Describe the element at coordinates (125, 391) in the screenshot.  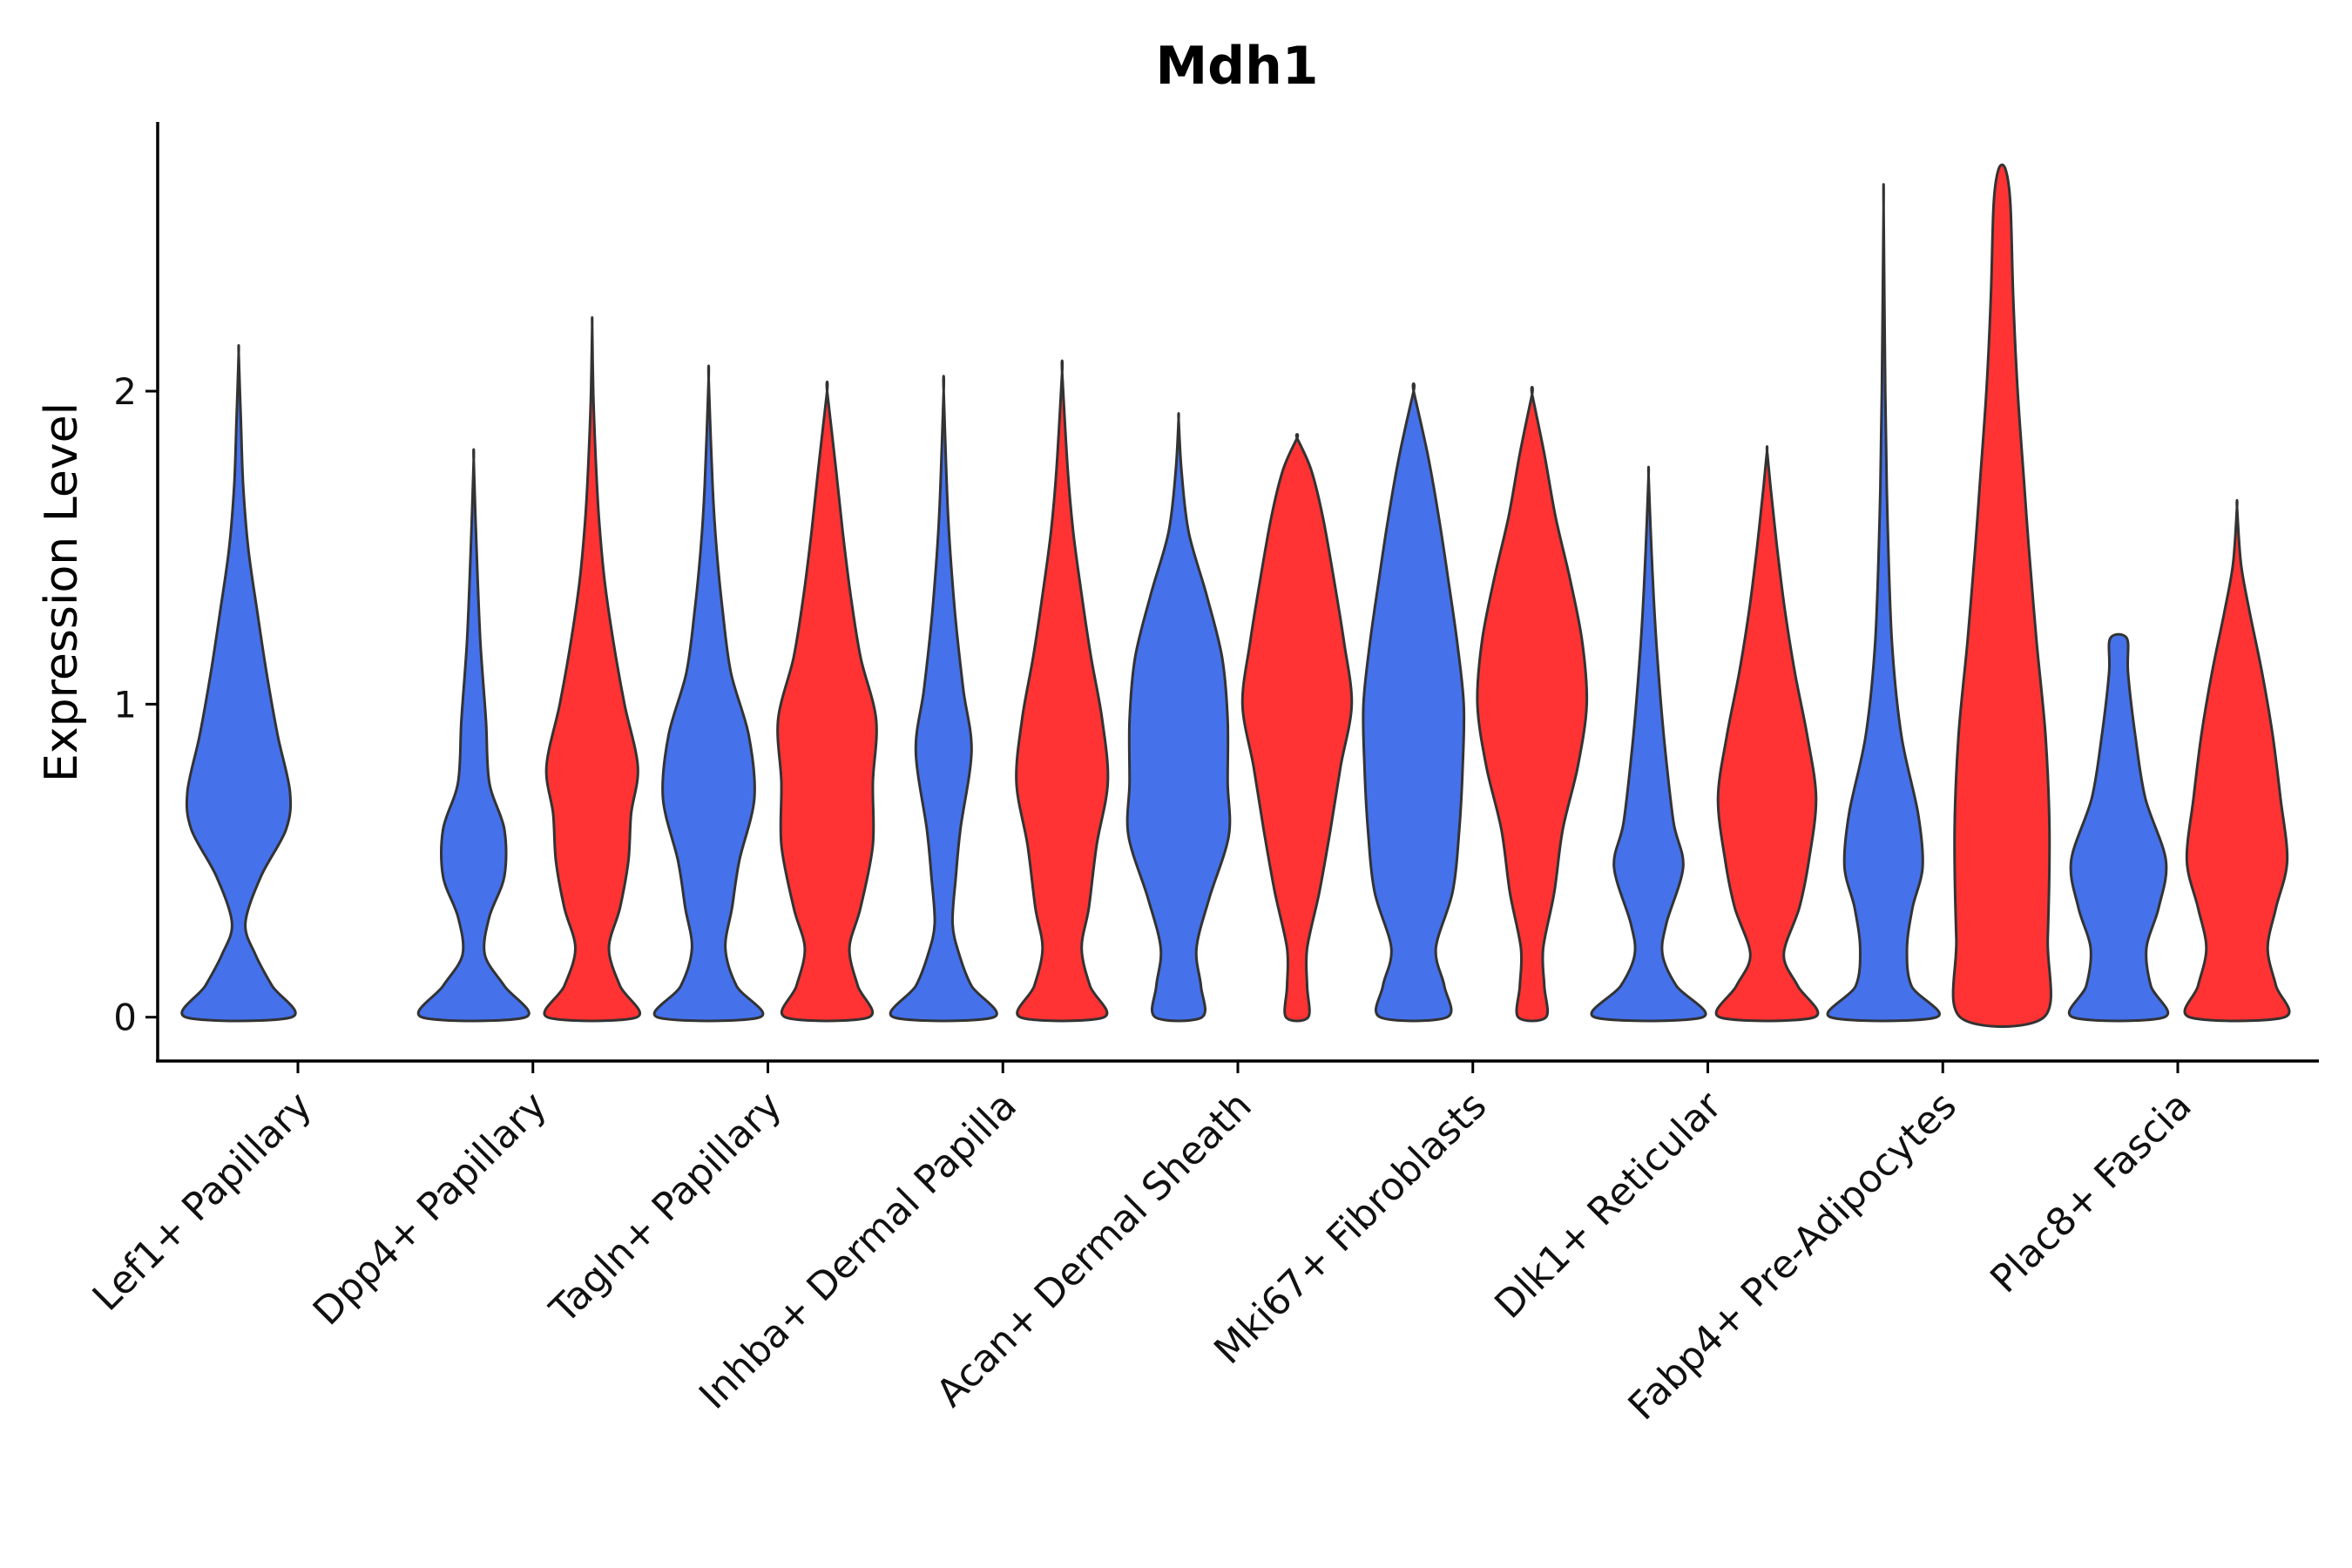
I see `y-tick-label: 2` at that location.